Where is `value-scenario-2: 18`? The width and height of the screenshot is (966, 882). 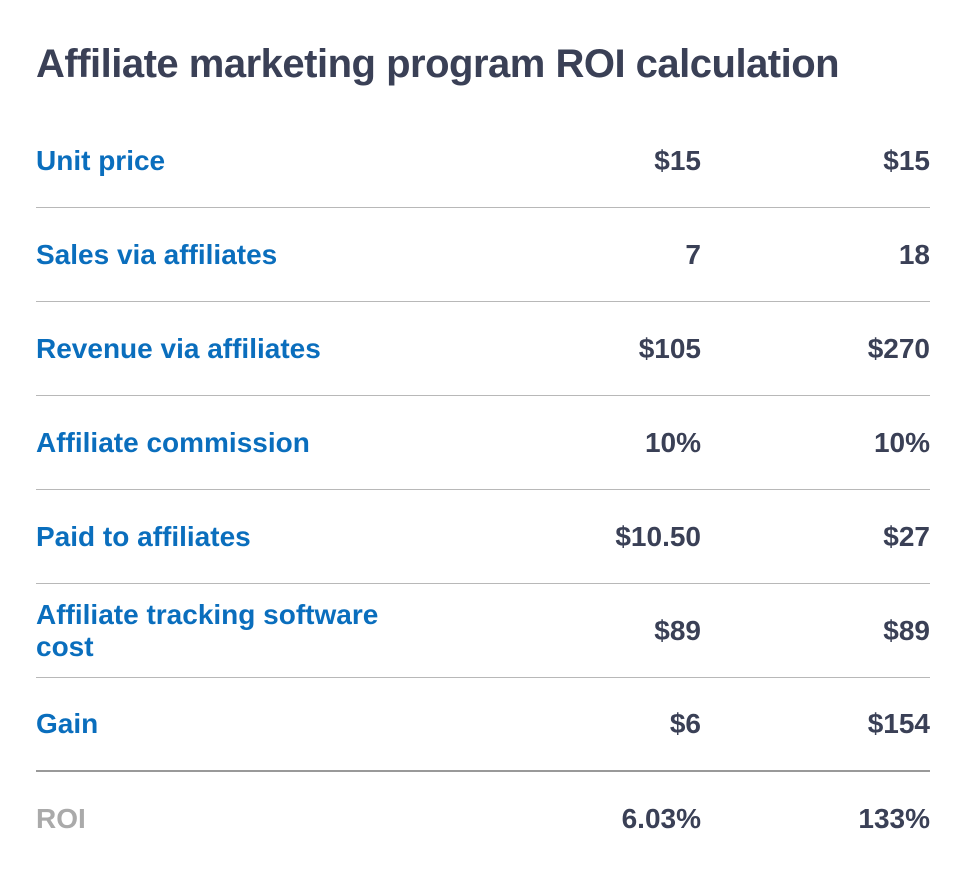 value-scenario-2: 18 is located at coordinates (914, 254).